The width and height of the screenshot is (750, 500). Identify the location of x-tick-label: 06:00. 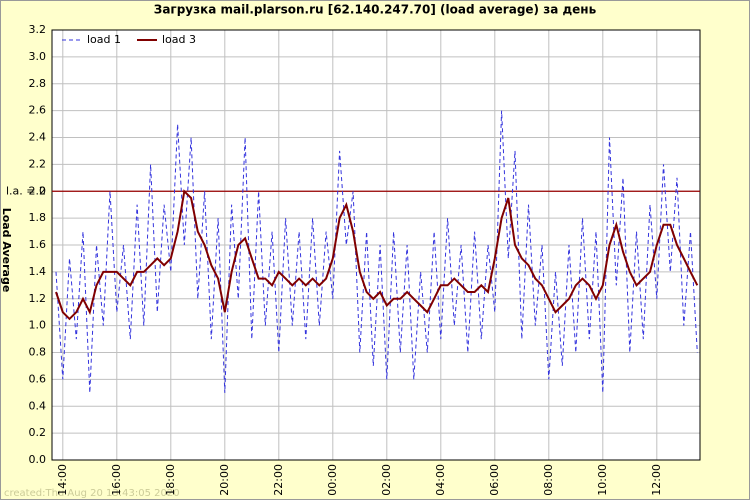
(494, 480).